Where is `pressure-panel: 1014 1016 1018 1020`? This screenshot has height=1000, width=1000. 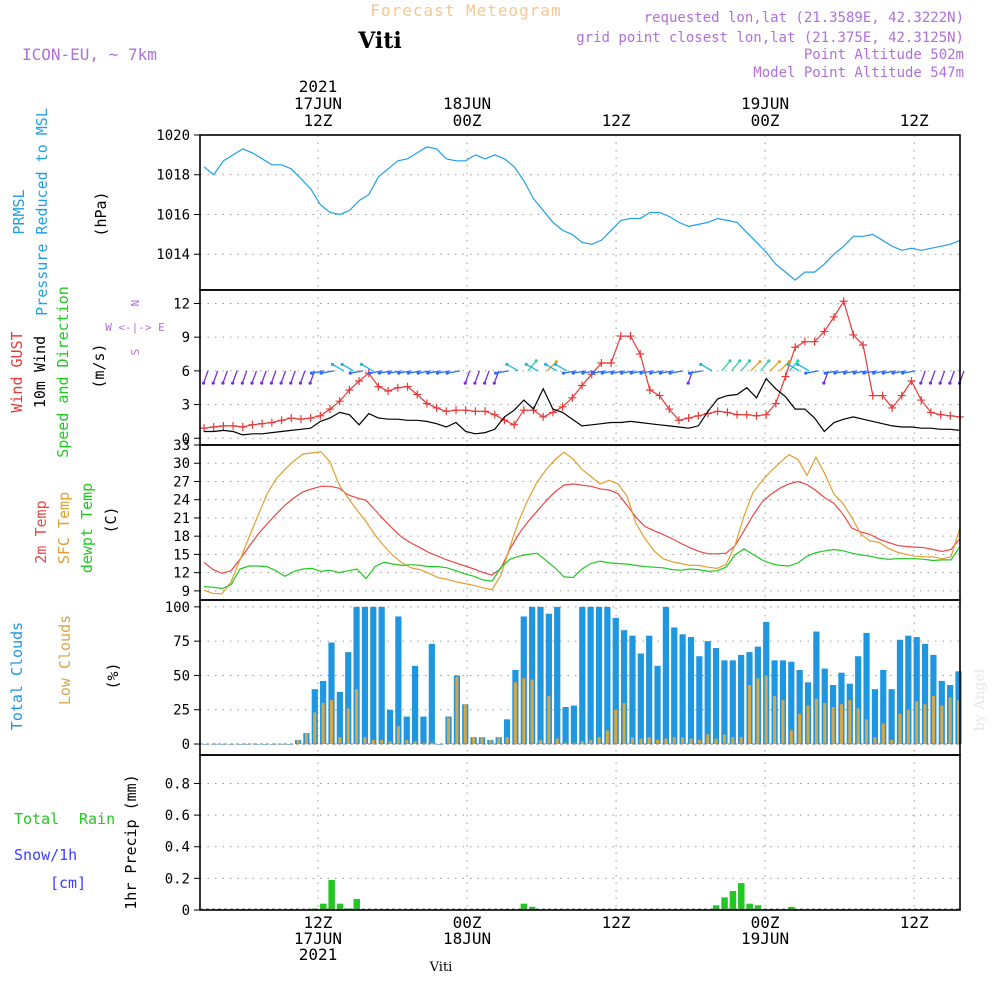 pressure-panel: 1014 1016 1018 1020 is located at coordinates (558, 209).